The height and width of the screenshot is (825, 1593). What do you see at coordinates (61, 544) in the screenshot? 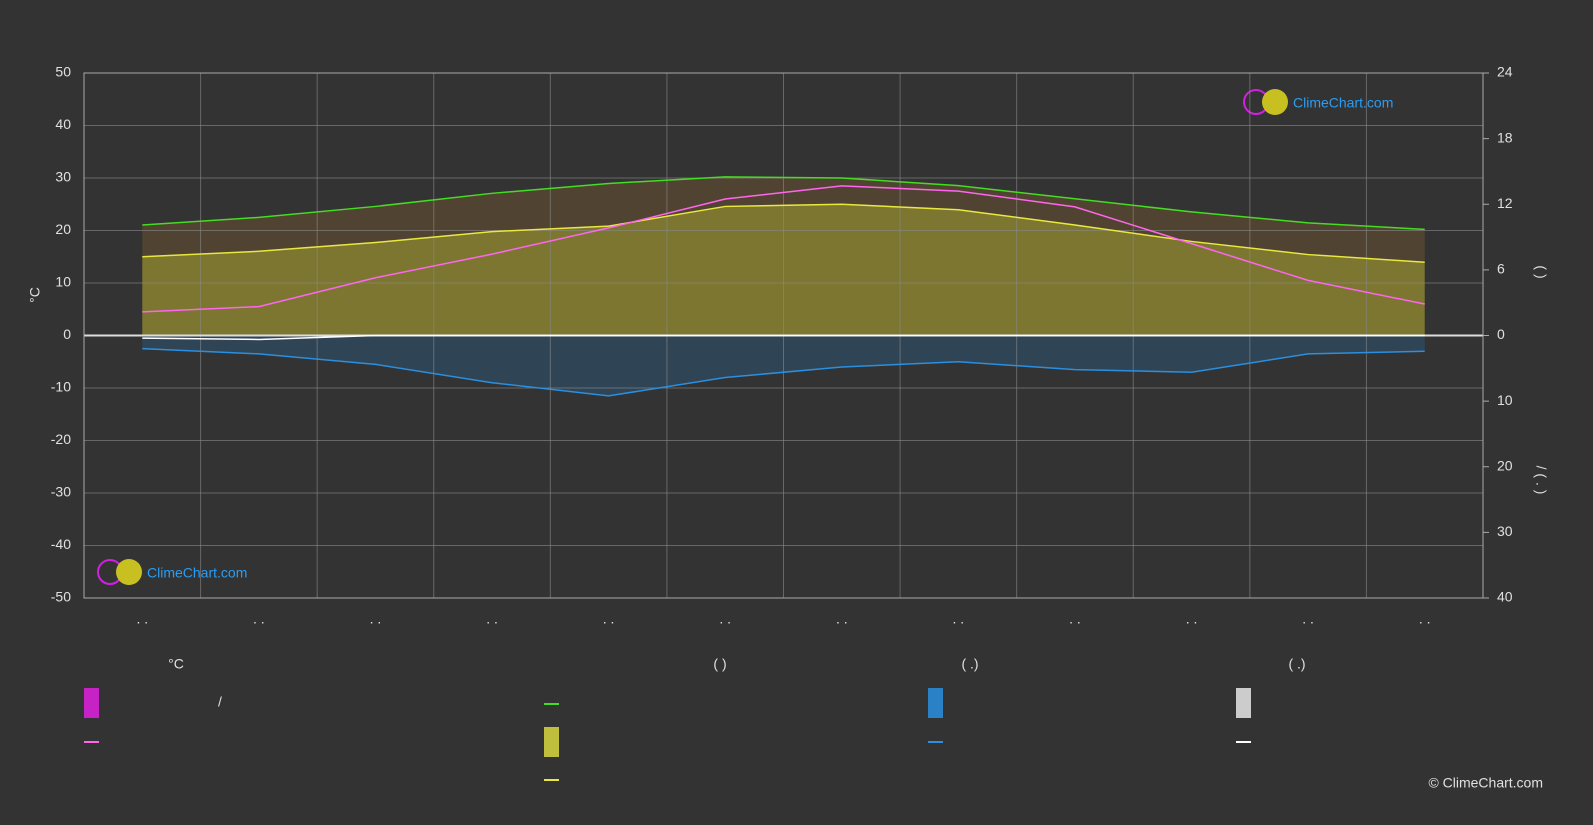
I see `y-tick-label: -40` at bounding box center [61, 544].